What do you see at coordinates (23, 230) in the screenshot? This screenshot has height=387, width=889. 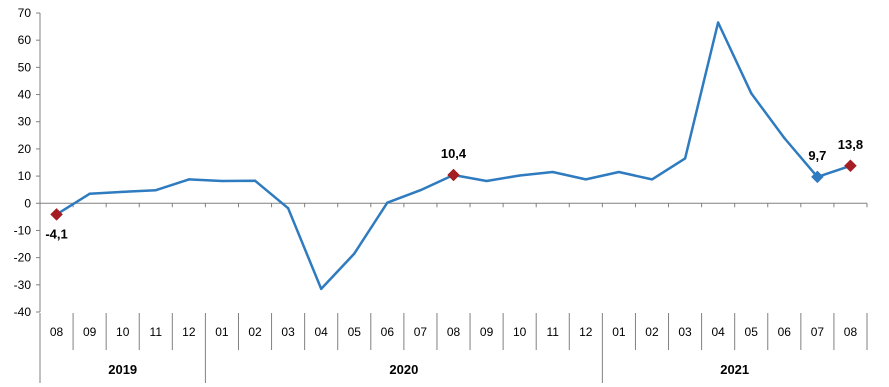 I see `y-tick-label: -10` at bounding box center [23, 230].